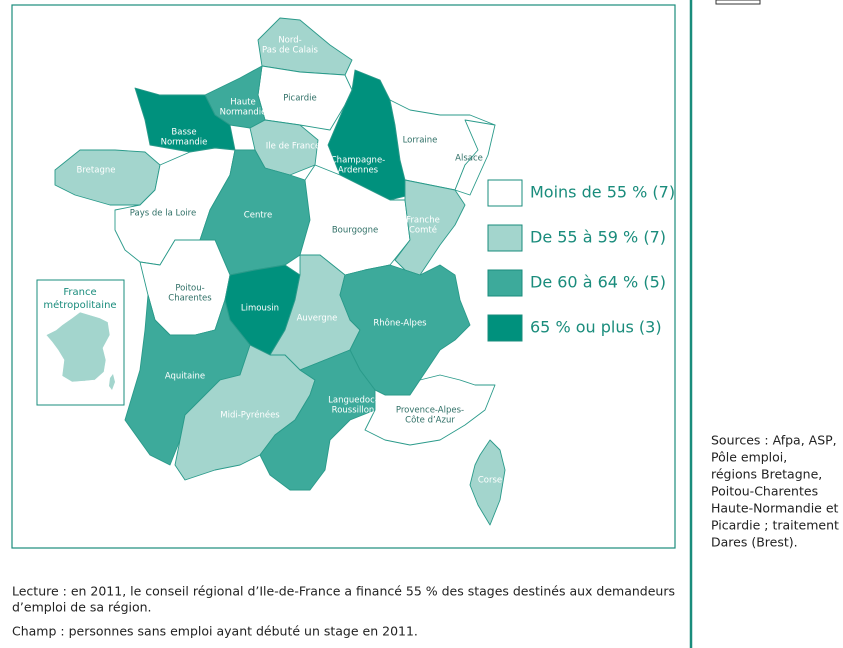 This screenshot has width=843, height=648. What do you see at coordinates (250, 415) in the screenshot?
I see `region-label: Midi-Pyrénées` at bounding box center [250, 415].